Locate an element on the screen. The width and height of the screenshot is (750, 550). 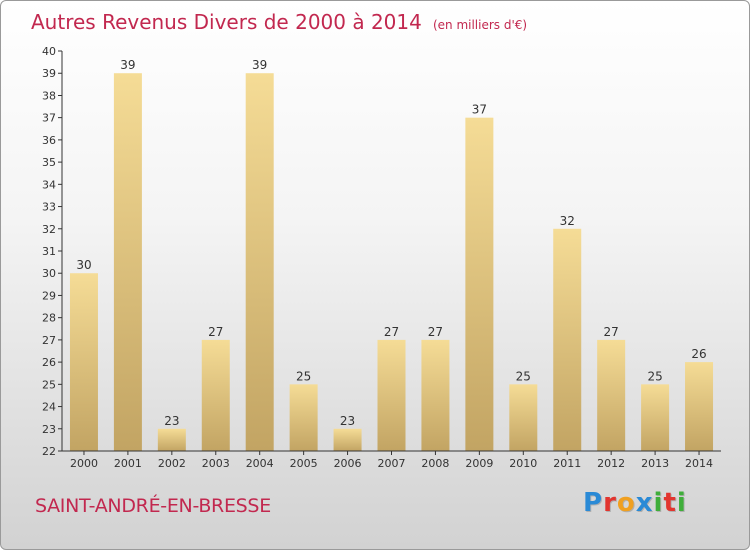
x-tick-label: 2006 is located at coordinates (348, 463).